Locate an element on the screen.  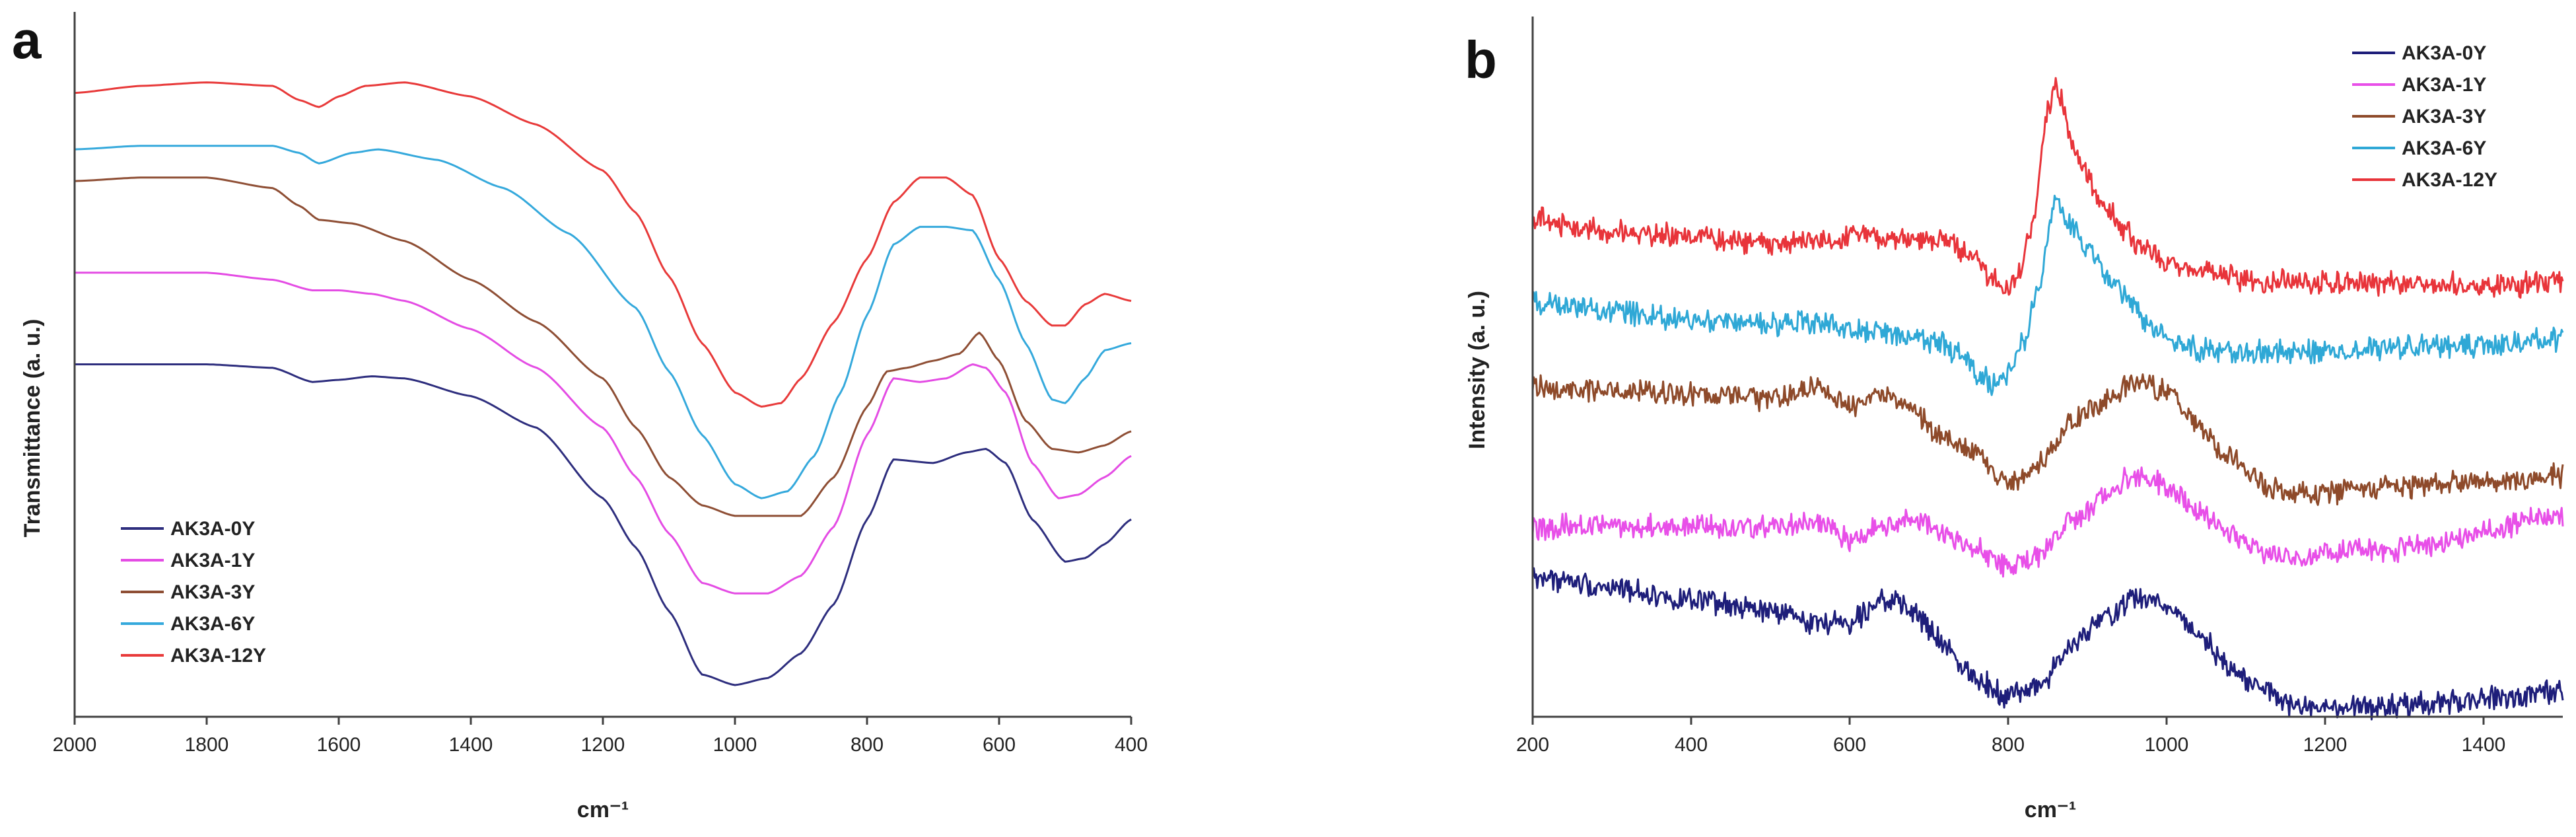
panel-b-legend-label: AK3A-12Y is located at coordinates (2449, 180).